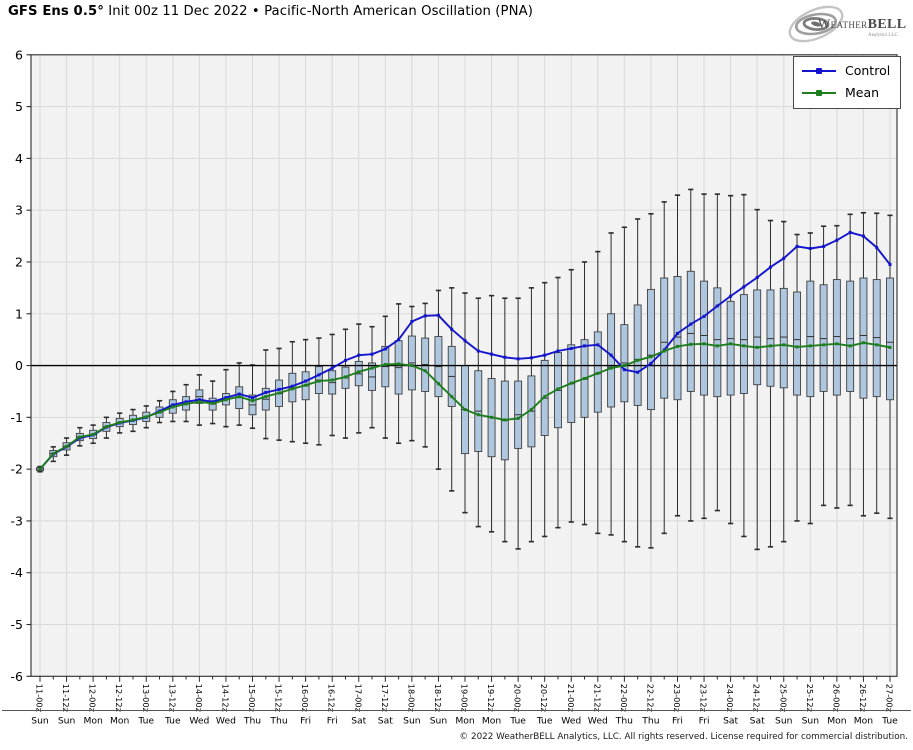  Describe the element at coordinates (19, 158) in the screenshot. I see `y-tick-label: 4` at that location.